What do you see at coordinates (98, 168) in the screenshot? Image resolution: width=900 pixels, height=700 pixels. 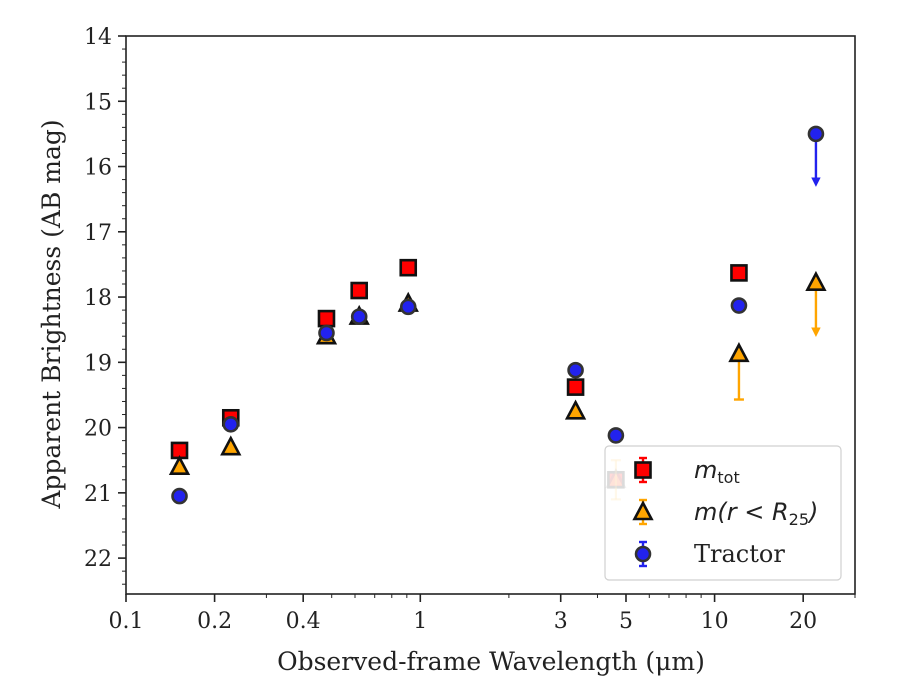 I see `y-tick-label: 16` at bounding box center [98, 168].